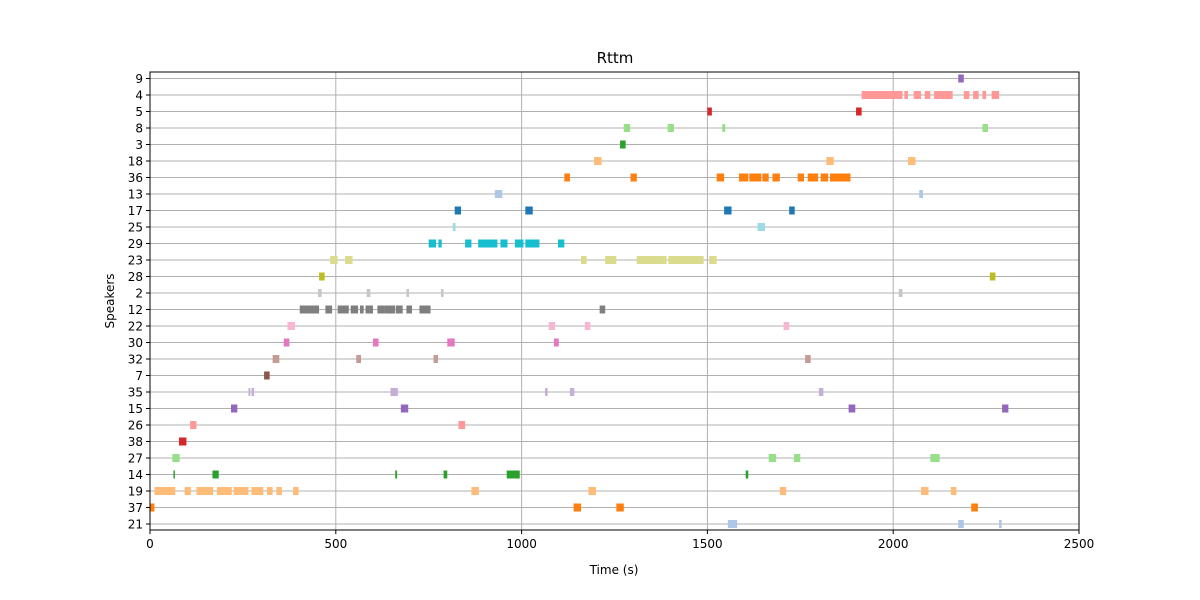 This screenshot has height=600, width=1200. What do you see at coordinates (135, 343) in the screenshot?
I see `y-tick-label: 30` at bounding box center [135, 343].